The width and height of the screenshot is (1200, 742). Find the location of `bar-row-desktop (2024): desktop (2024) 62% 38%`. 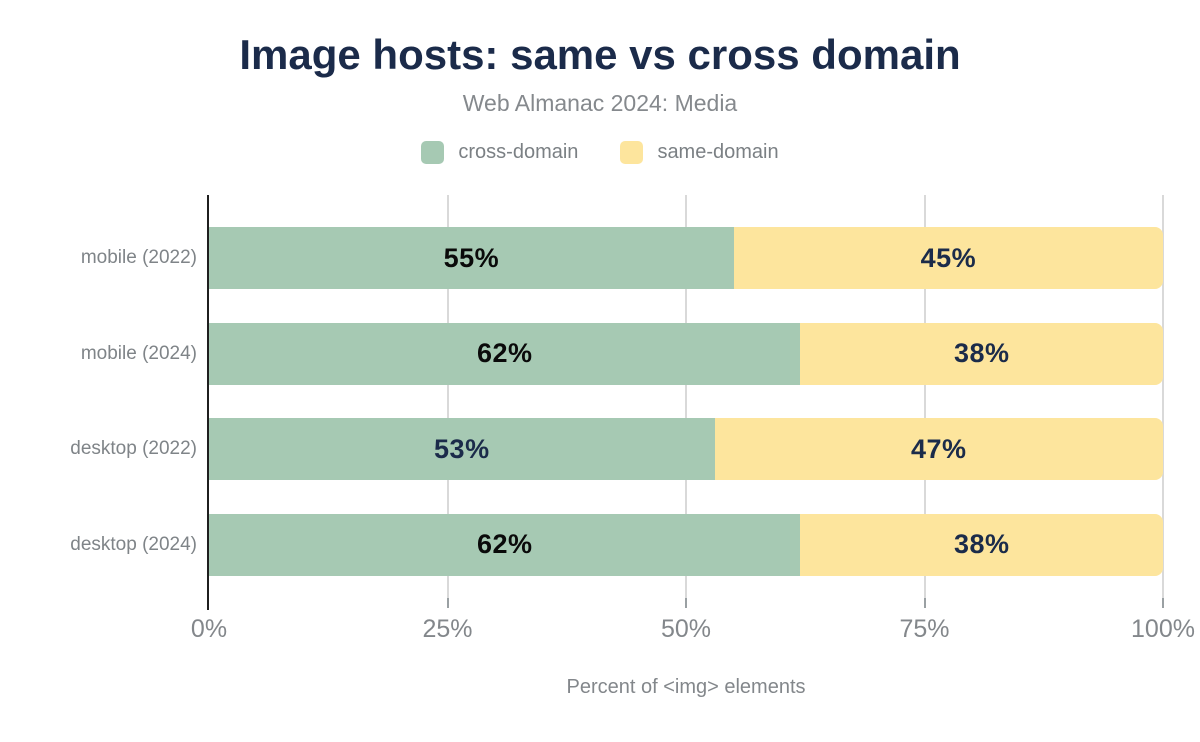

bar-row-desktop (2024): desktop (2024) 62% 38% is located at coordinates (616, 544).